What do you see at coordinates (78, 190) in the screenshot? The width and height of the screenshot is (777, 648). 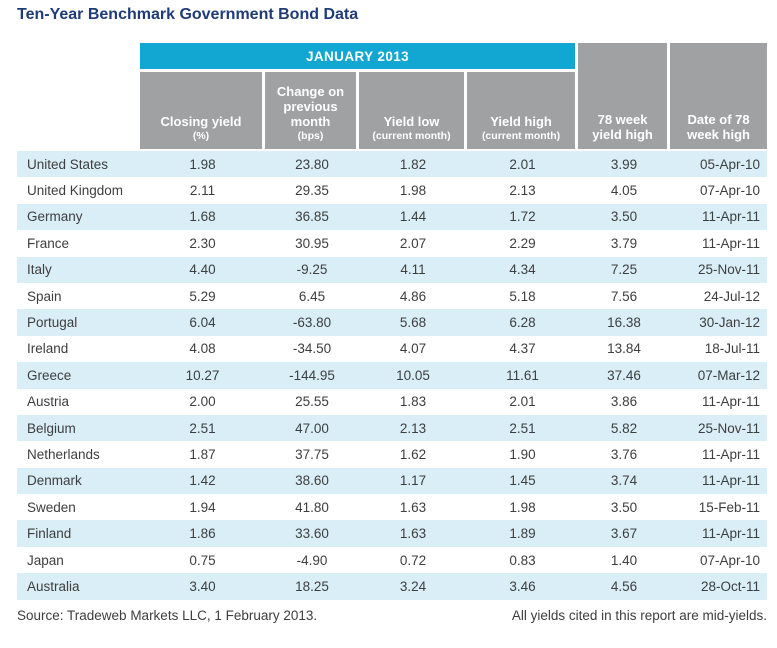 I see `country-cell: United Kingdom` at bounding box center [78, 190].